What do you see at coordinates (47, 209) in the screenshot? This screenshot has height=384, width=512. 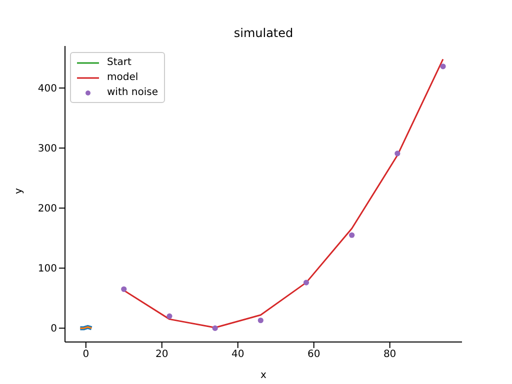 I see `y-tick-label: 200` at bounding box center [47, 209].